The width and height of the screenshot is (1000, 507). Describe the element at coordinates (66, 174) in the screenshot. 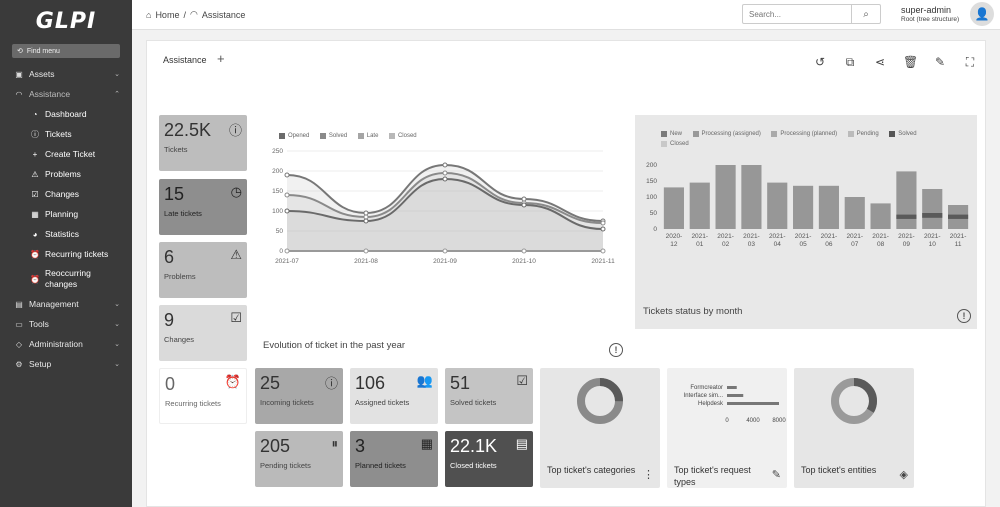

I see `sidebar-subitem-problems: ⚠ Problems` at that location.